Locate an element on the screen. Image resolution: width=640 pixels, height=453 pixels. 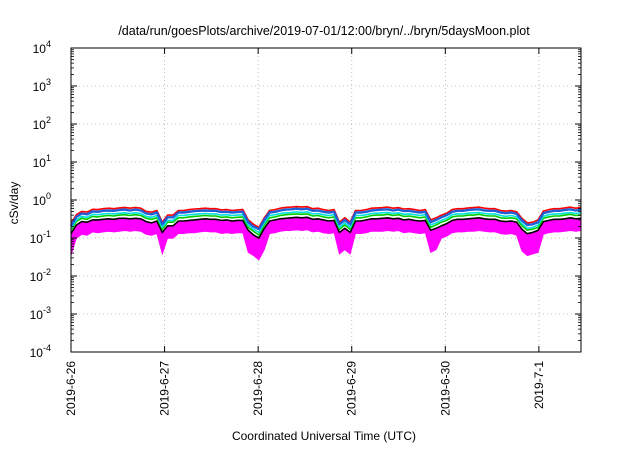
series-layer is located at coordinates (325, 233).